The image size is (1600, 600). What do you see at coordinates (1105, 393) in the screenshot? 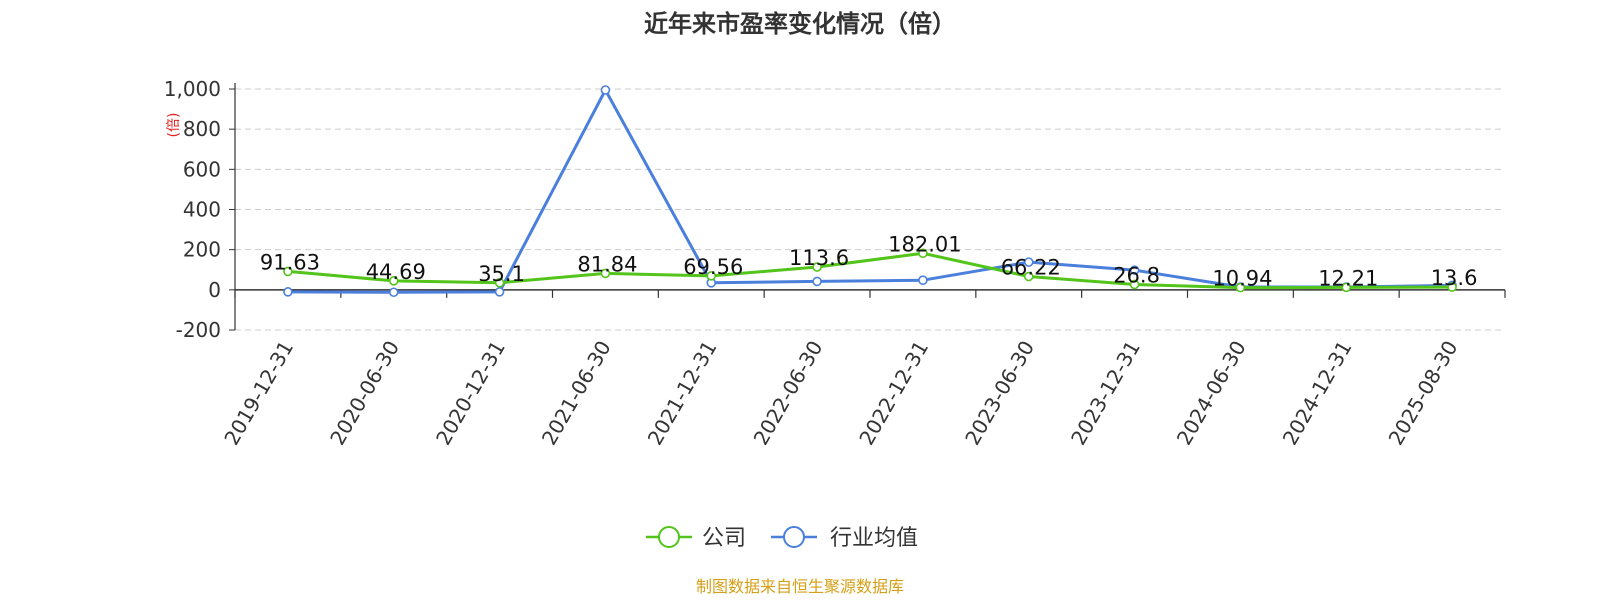
I see `x-tick-label: 2023-12-31` at bounding box center [1105, 393].